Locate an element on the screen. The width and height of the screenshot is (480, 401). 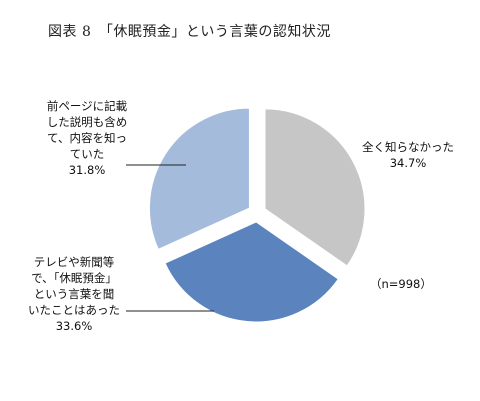
slice-not-aware is located at coordinates (315, 187).